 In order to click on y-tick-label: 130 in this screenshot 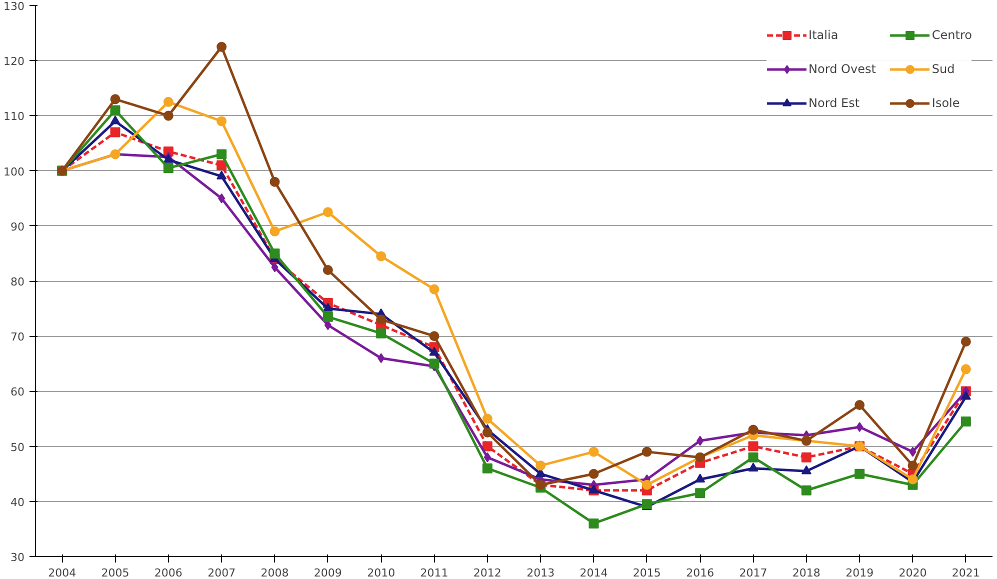, I will do `click(14, 6)`.